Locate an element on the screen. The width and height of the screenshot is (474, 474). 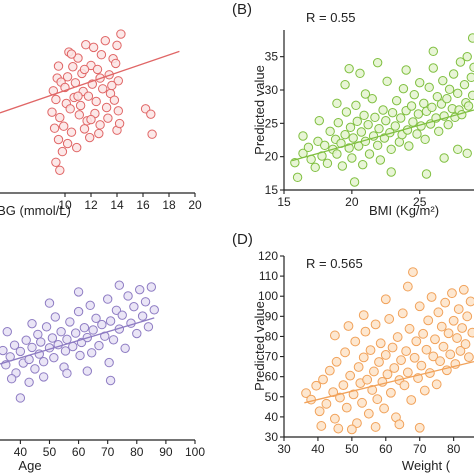
panel-b-y-tick-label: 30 is located at coordinates (272, 90).